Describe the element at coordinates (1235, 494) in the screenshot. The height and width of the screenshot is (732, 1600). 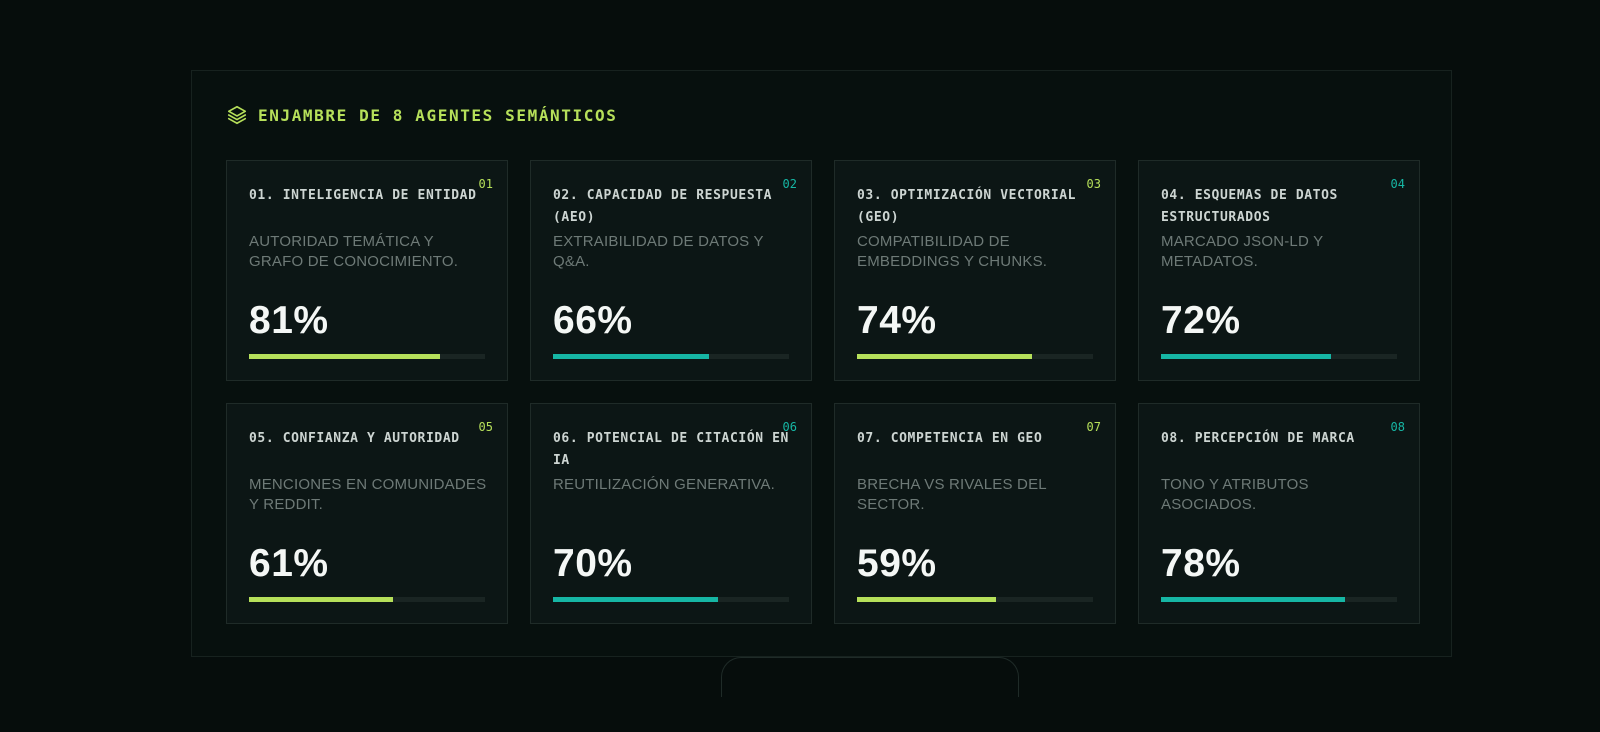
I see `agent-description: TONO Y ATRIBUTOS ASOCIADOS.` at that location.